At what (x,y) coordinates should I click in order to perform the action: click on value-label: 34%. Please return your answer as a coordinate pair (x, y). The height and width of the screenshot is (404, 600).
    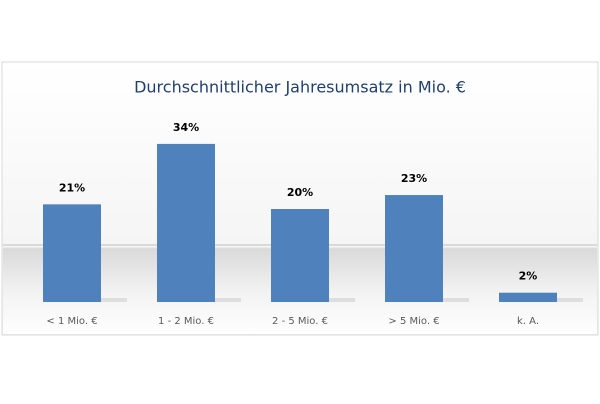
    Looking at the image, I should click on (186, 127).